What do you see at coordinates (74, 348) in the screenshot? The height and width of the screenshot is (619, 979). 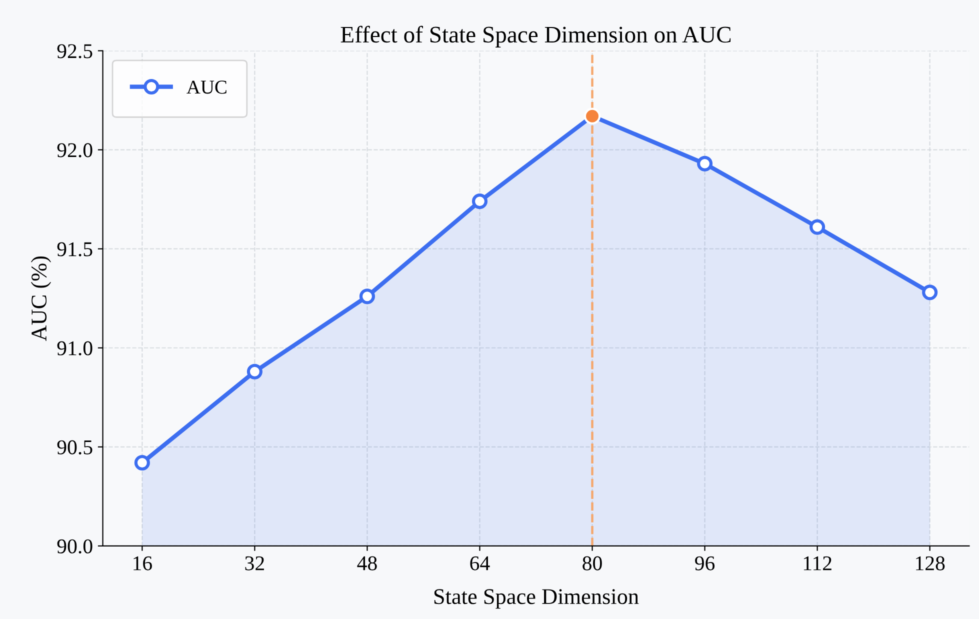 I see `y-tick-label: 91.0` at bounding box center [74, 348].